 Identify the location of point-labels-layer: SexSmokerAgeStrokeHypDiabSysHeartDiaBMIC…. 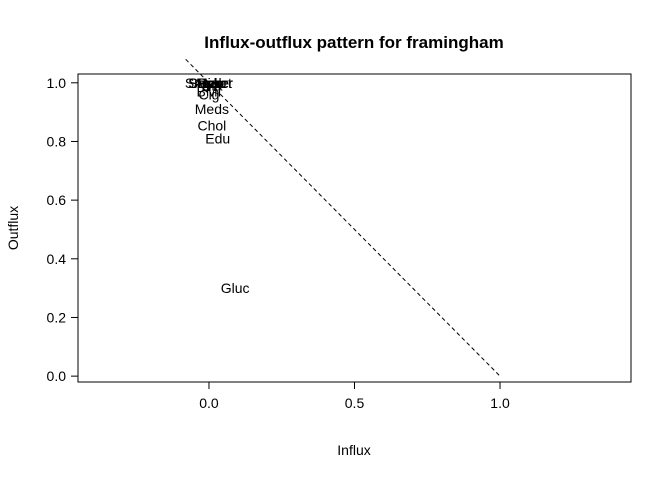
(217, 185).